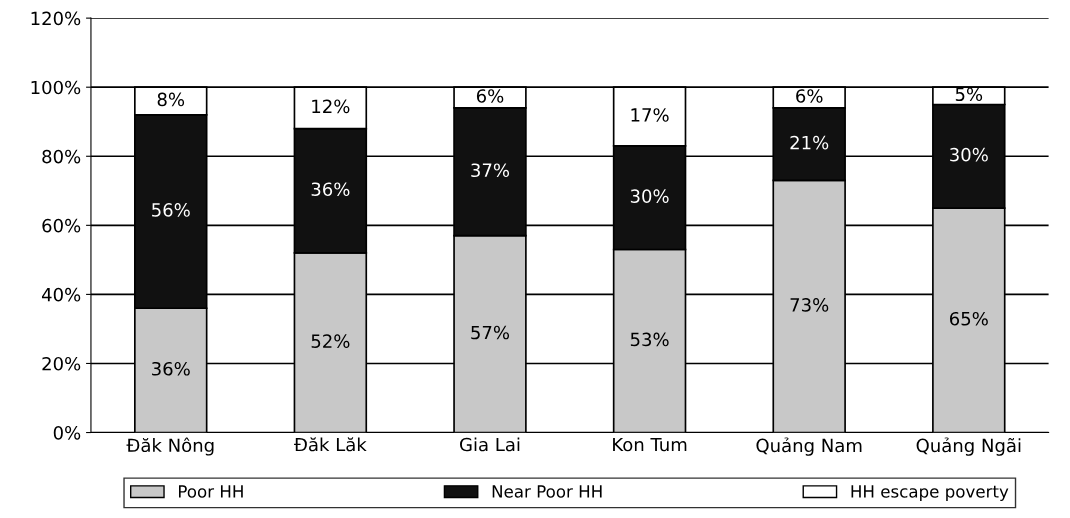  I want to click on y-tick-label: 100%, so click(56, 87).